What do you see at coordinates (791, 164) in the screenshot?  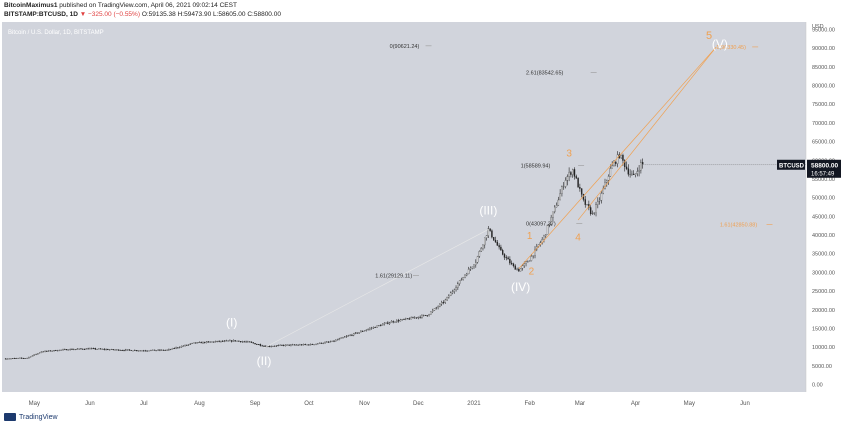 I see `symbol-tag` at bounding box center [791, 164].